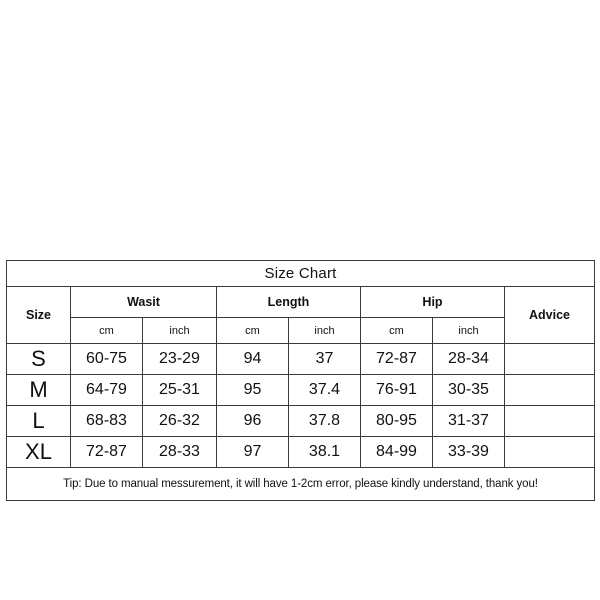 The width and height of the screenshot is (600, 600). I want to click on unit-header-hip-cm: cm, so click(396, 330).